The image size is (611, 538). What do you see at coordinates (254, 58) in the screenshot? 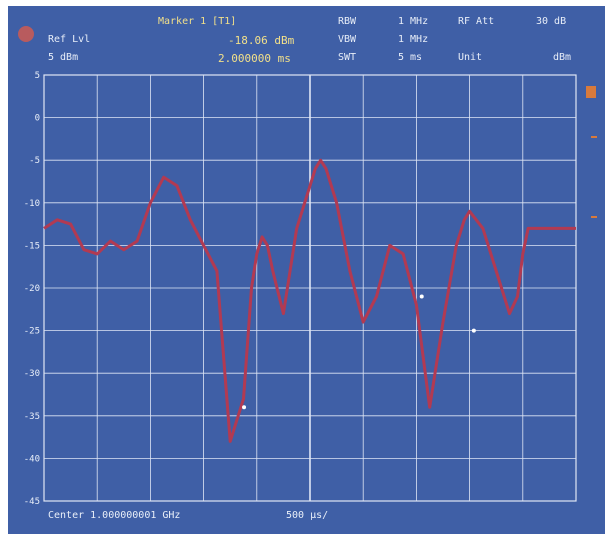
I see `marker-time: 2.000000 ms` at bounding box center [254, 58].